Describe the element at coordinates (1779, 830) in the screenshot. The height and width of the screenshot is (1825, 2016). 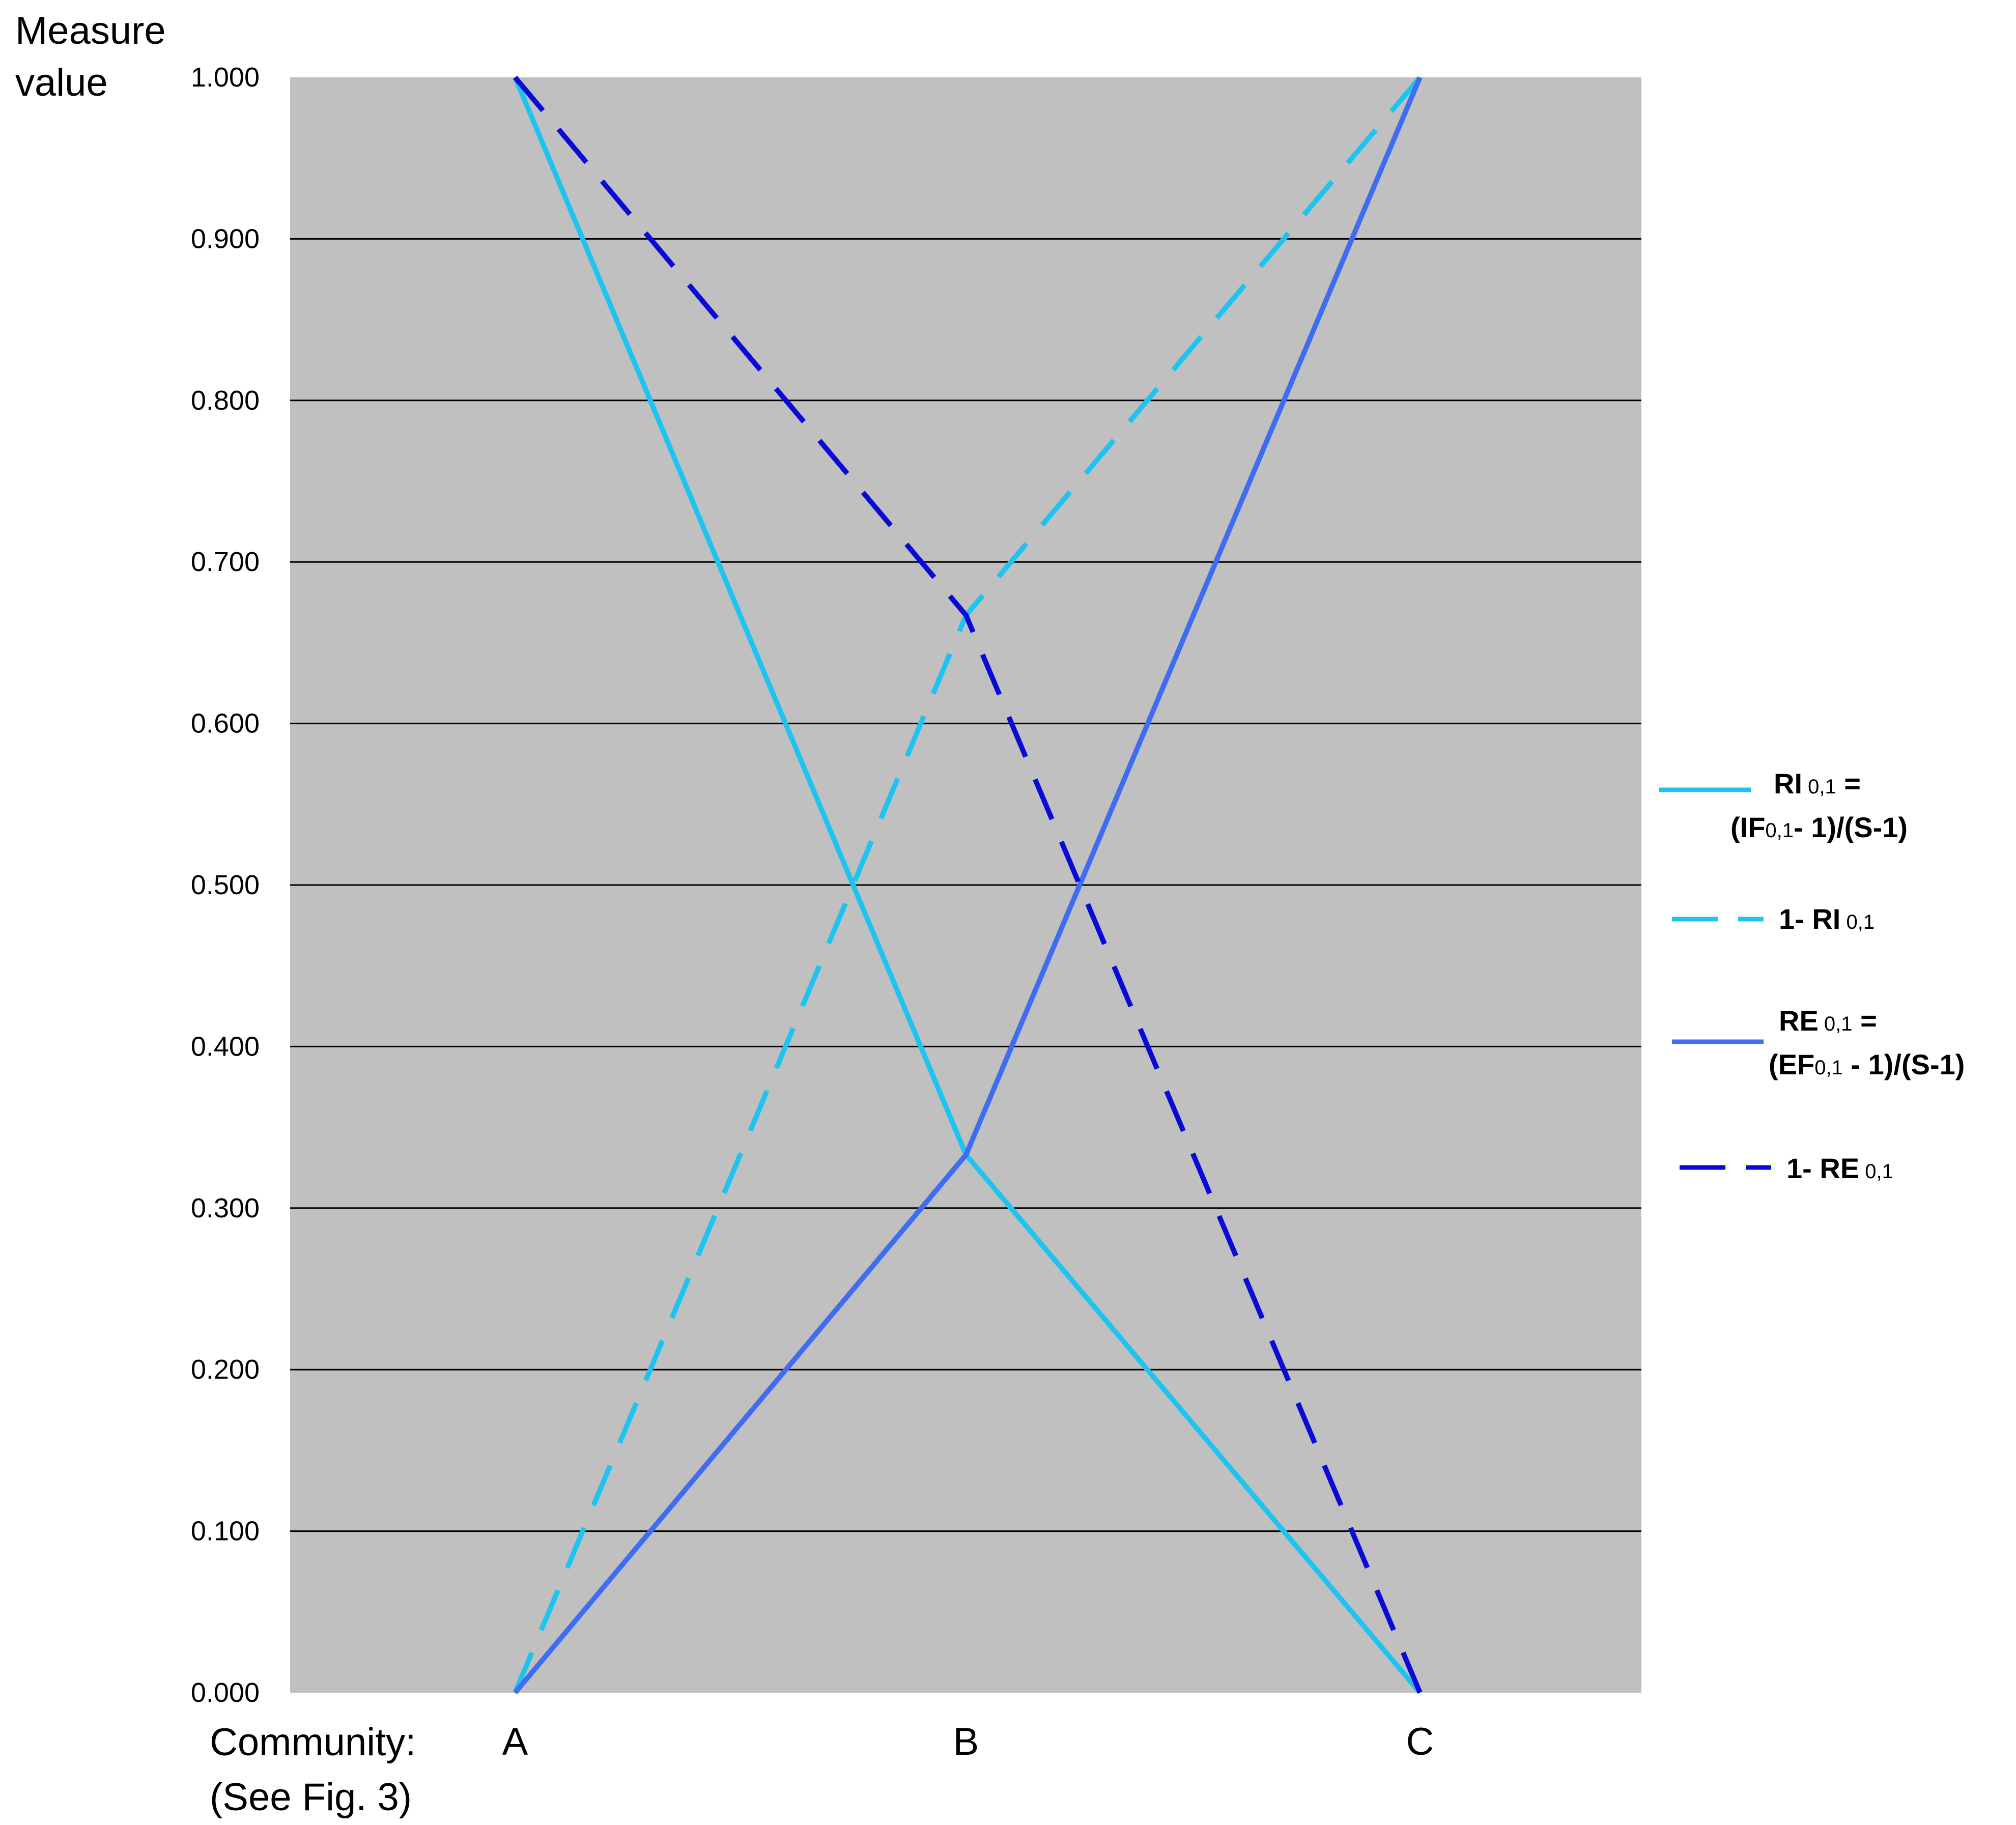
I see `legend-ri-formula-sub: 0,1` at that location.